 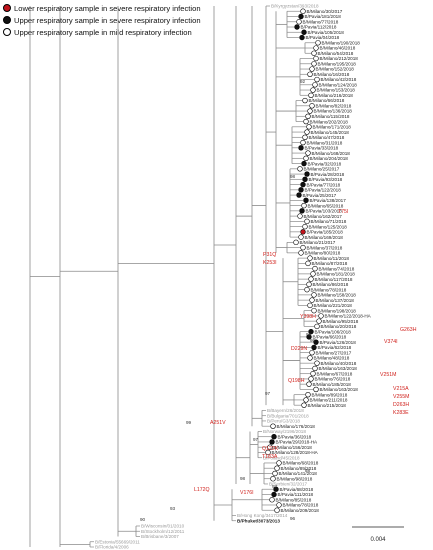 What do you see at coordinates (295, 478) in the screenshot?
I see `tip-label: B/Milano/98/2018` at bounding box center [295, 478].